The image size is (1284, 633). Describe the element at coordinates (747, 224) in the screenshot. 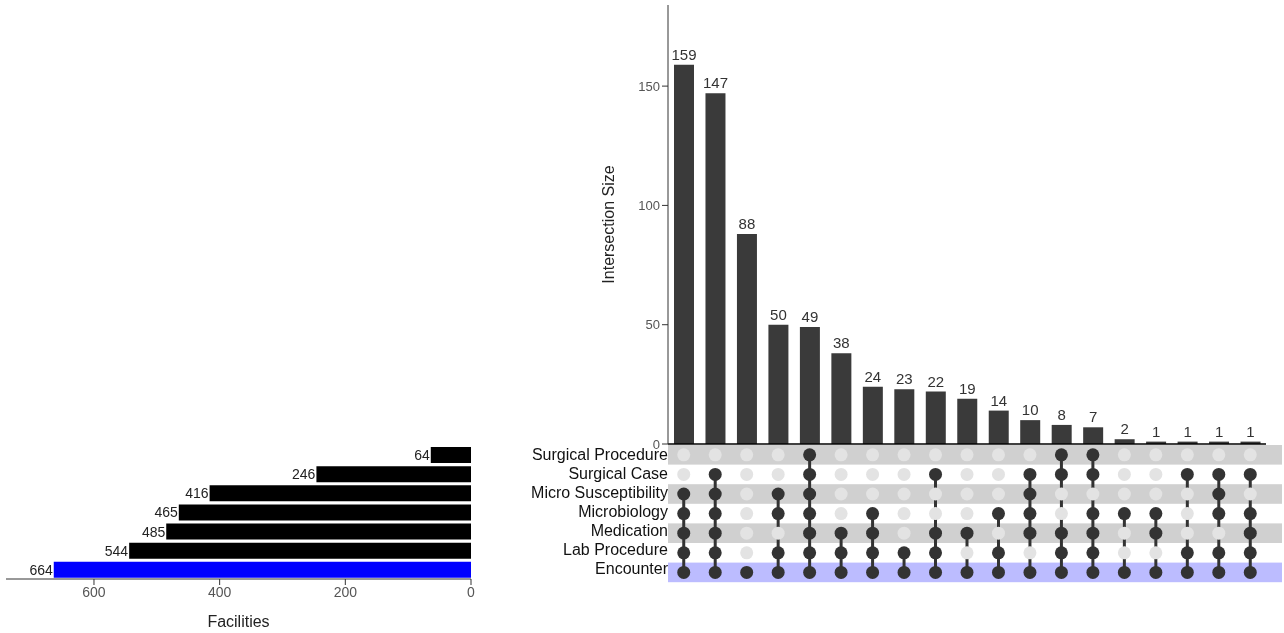

I see `data-label: 88` at that location.